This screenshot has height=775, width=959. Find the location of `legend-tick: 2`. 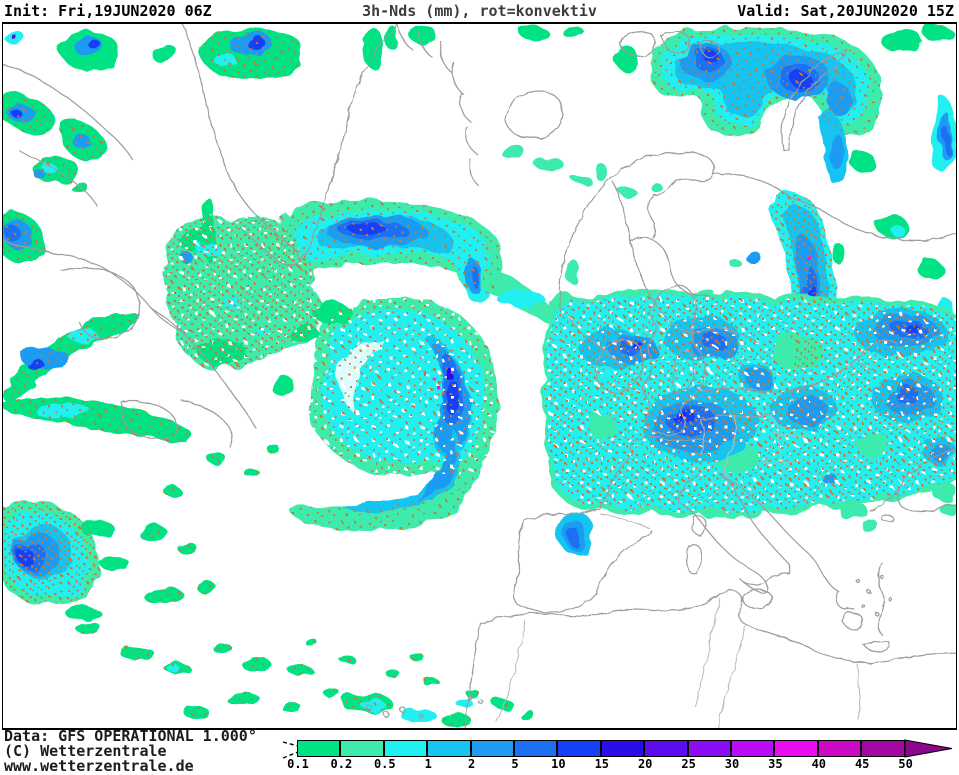

legend-tick: 2 is located at coordinates (471, 764).